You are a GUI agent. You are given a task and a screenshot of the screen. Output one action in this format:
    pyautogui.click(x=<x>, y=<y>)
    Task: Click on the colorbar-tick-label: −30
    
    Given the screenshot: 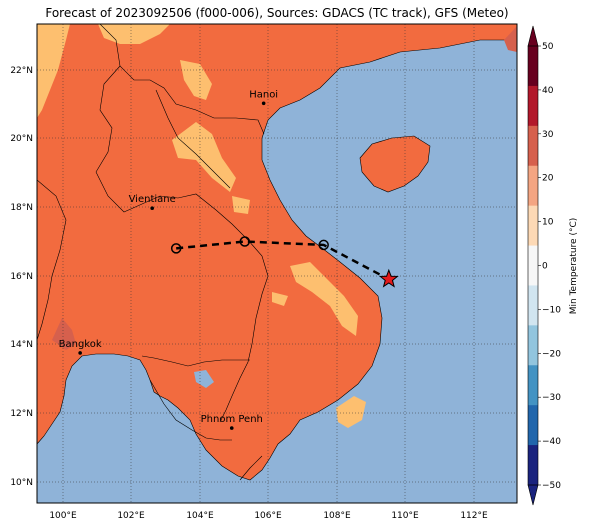 What is the action you would take?
    pyautogui.click(x=551, y=398)
    